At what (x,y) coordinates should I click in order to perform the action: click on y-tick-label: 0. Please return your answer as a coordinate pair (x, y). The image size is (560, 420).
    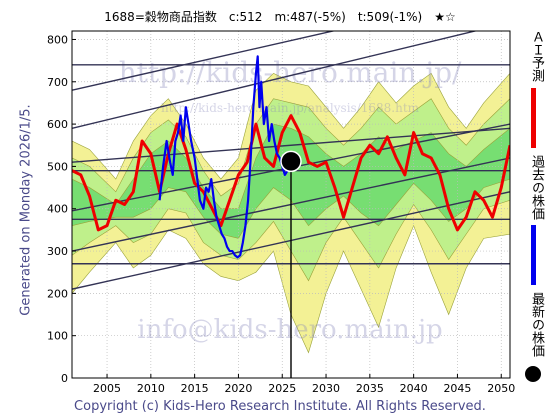
    Looking at the image, I should click on (64, 378).